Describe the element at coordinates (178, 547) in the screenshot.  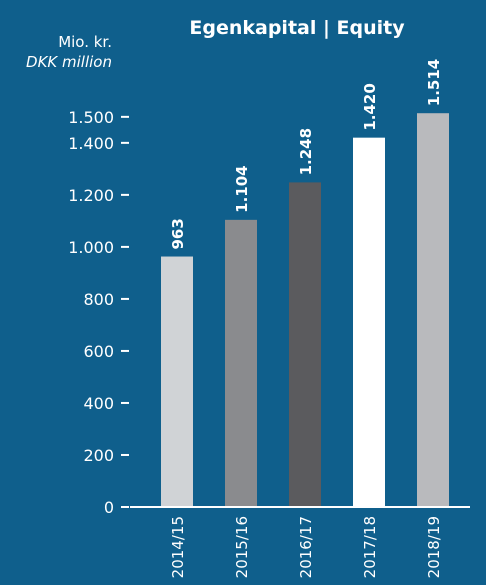
I see `x-tick-label: 2014/15` at that location.